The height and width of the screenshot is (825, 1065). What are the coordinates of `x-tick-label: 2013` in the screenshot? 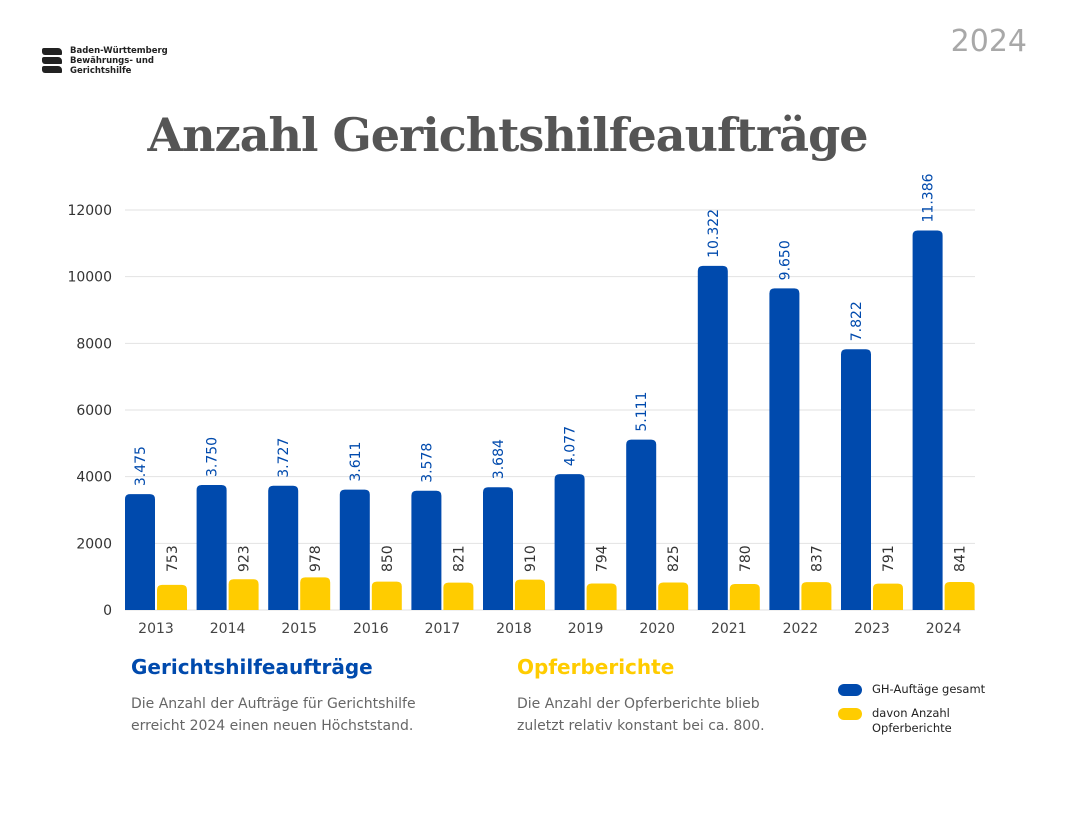 It's located at (156, 629).